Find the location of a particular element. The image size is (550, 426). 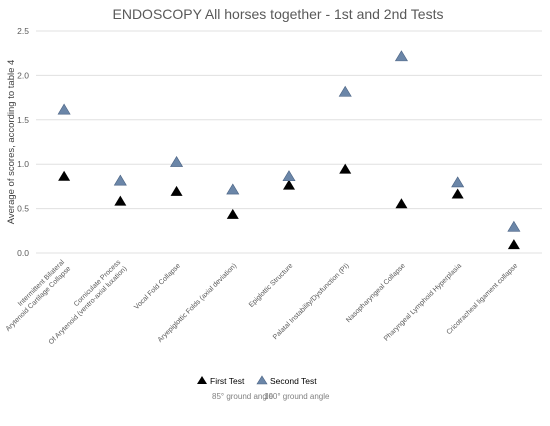

y-tick-label: 0.5 is located at coordinates (23, 209).